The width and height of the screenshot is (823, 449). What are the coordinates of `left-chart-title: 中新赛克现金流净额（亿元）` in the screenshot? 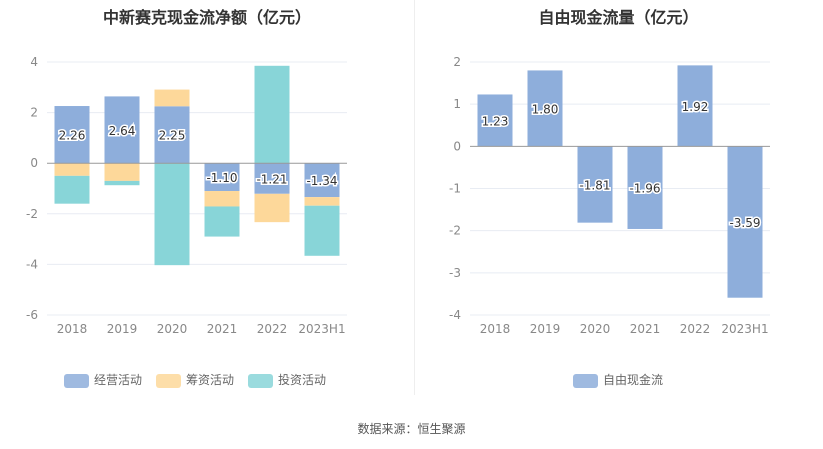 It's located at (206, 17).